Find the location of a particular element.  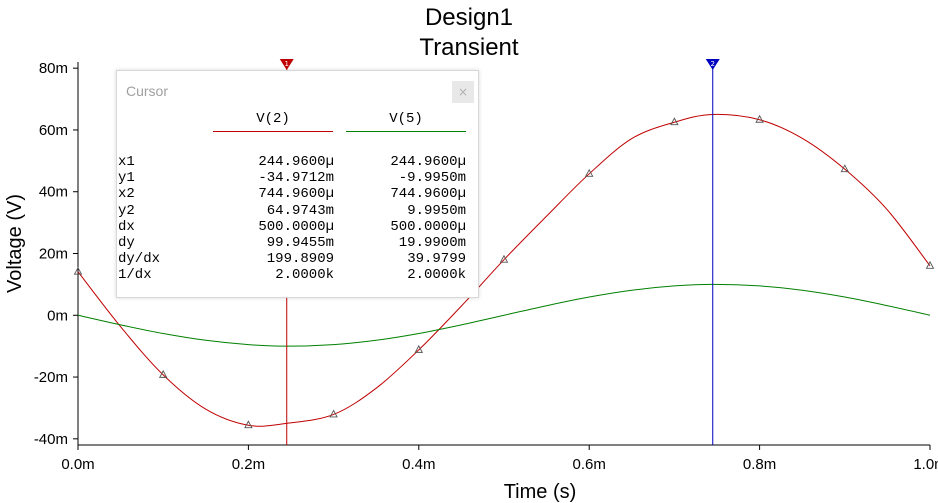

cursor-row-value-v2: 199.8909 is located at coordinates (300, 259).